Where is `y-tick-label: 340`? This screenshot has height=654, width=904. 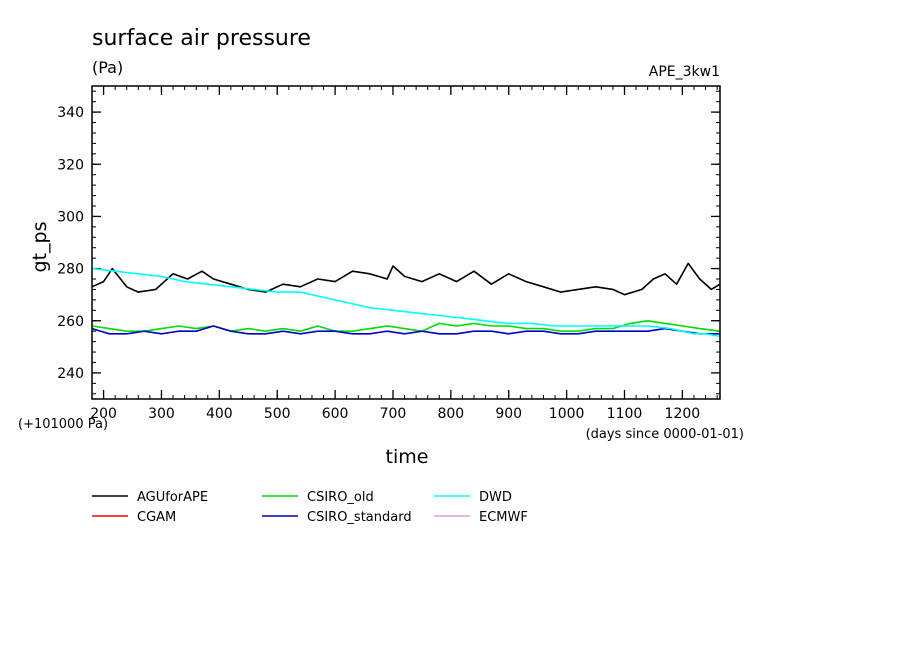
y-tick-label: 340 is located at coordinates (70, 113).